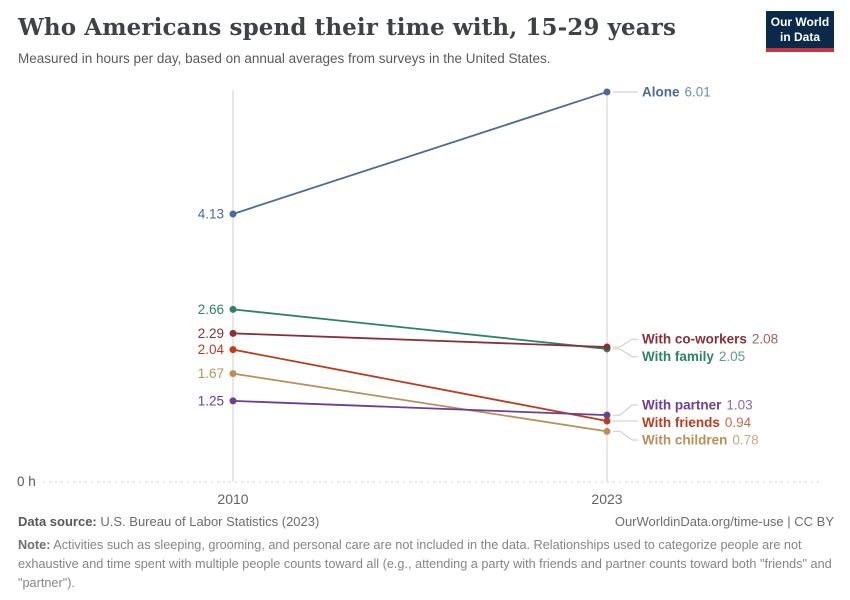  I want to click on series-end-label: With children 0.78, so click(700, 440).